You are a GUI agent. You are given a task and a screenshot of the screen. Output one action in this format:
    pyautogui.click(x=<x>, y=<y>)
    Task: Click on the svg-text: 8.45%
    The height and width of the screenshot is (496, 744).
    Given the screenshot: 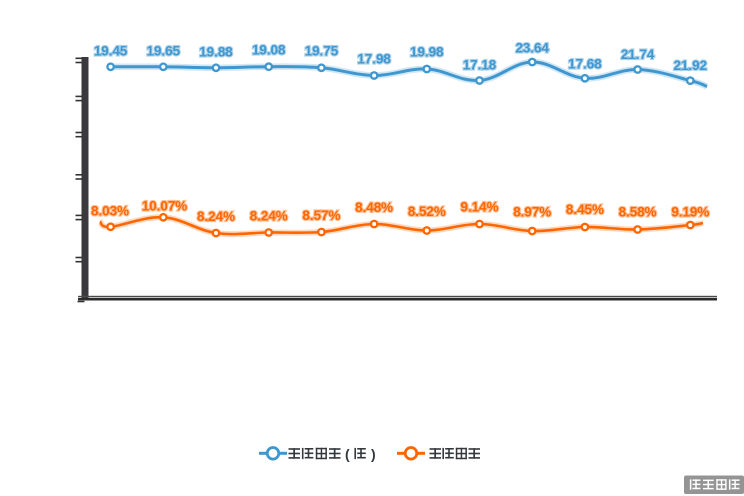 What is the action you would take?
    pyautogui.click(x=585, y=209)
    